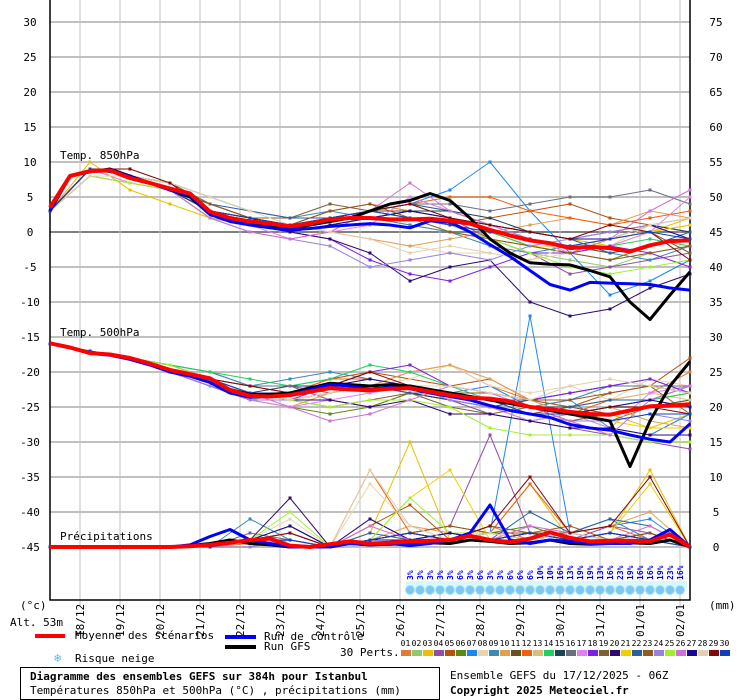 The image size is (740, 700). I want to click on member-15-t850-line-point, so click(490, 218).